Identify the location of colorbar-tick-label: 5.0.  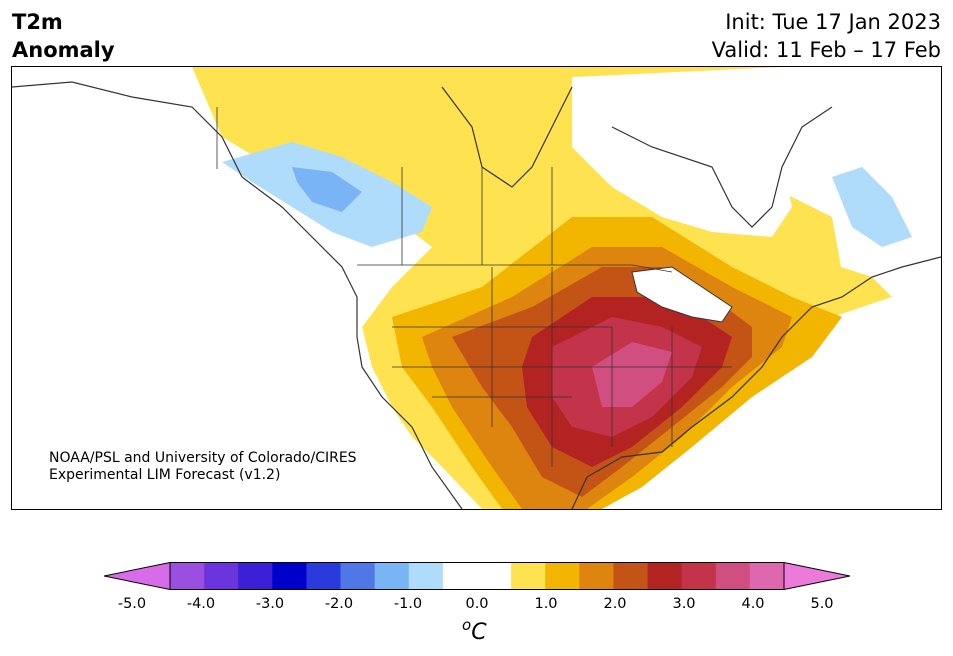
(822, 604).